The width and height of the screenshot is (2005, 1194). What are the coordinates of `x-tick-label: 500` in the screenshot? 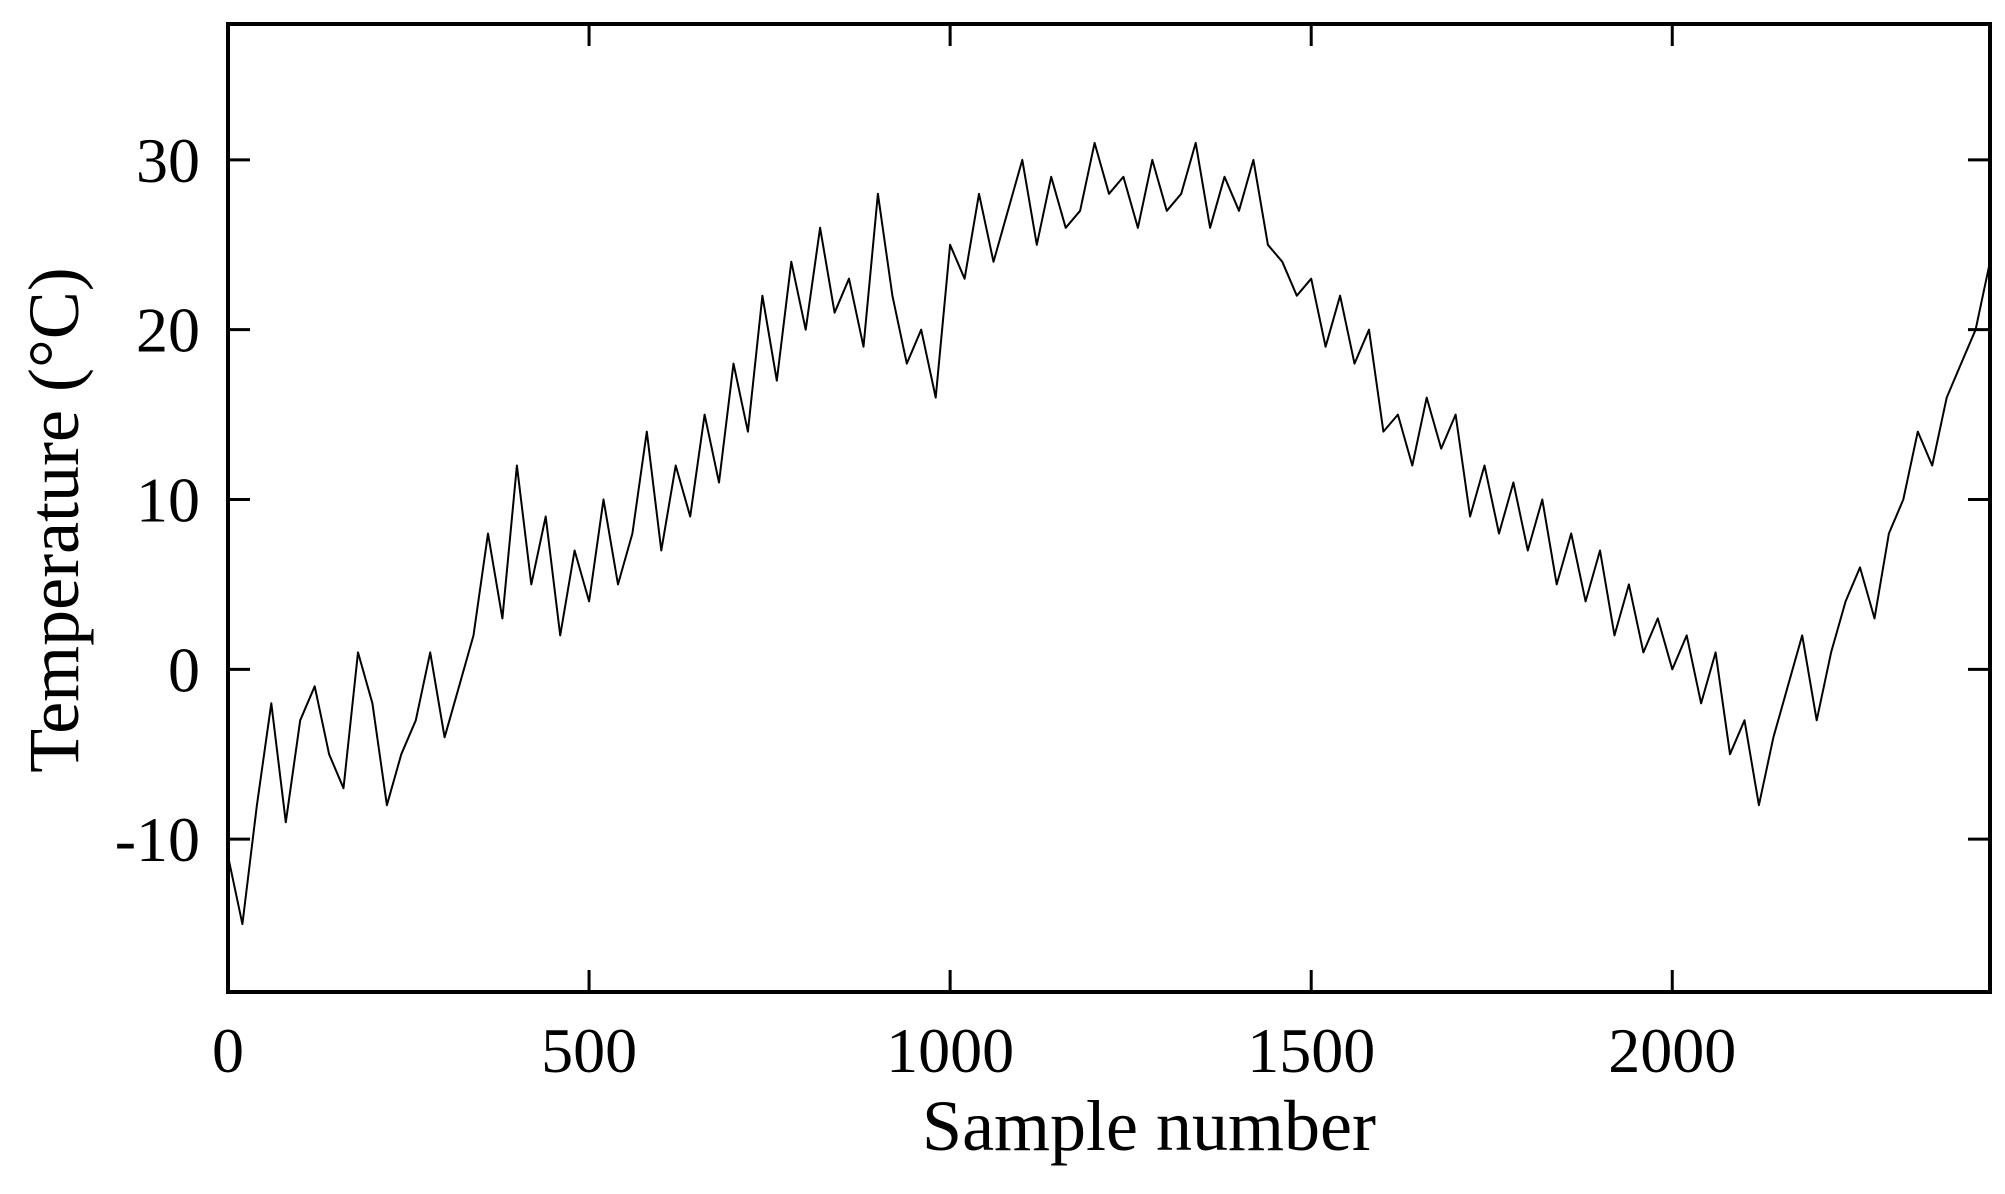 It's located at (589, 1050).